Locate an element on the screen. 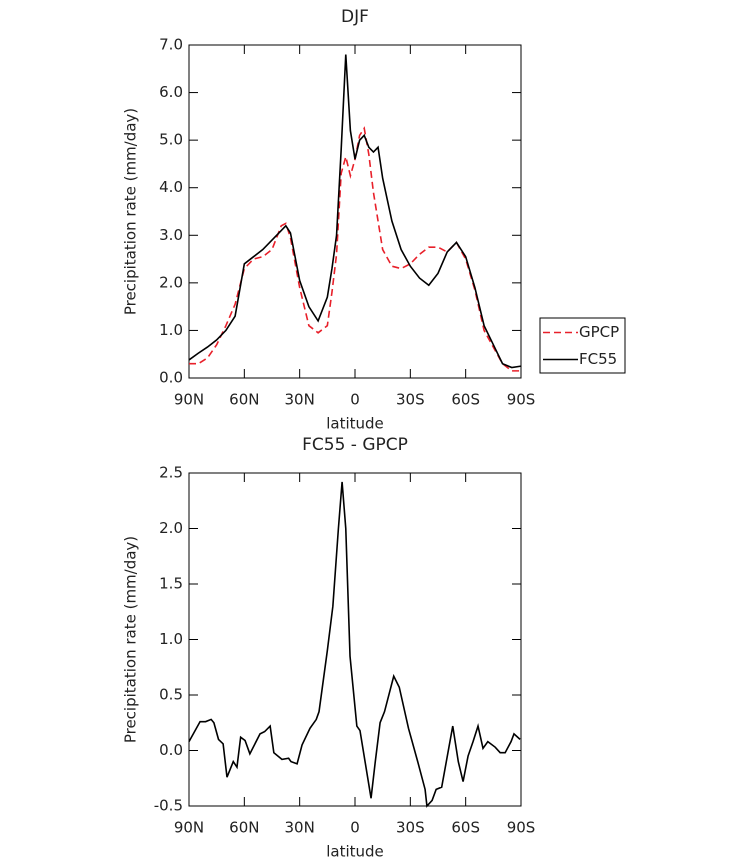 The height and width of the screenshot is (866, 733). y-tick-label: 0.5 is located at coordinates (171, 695).